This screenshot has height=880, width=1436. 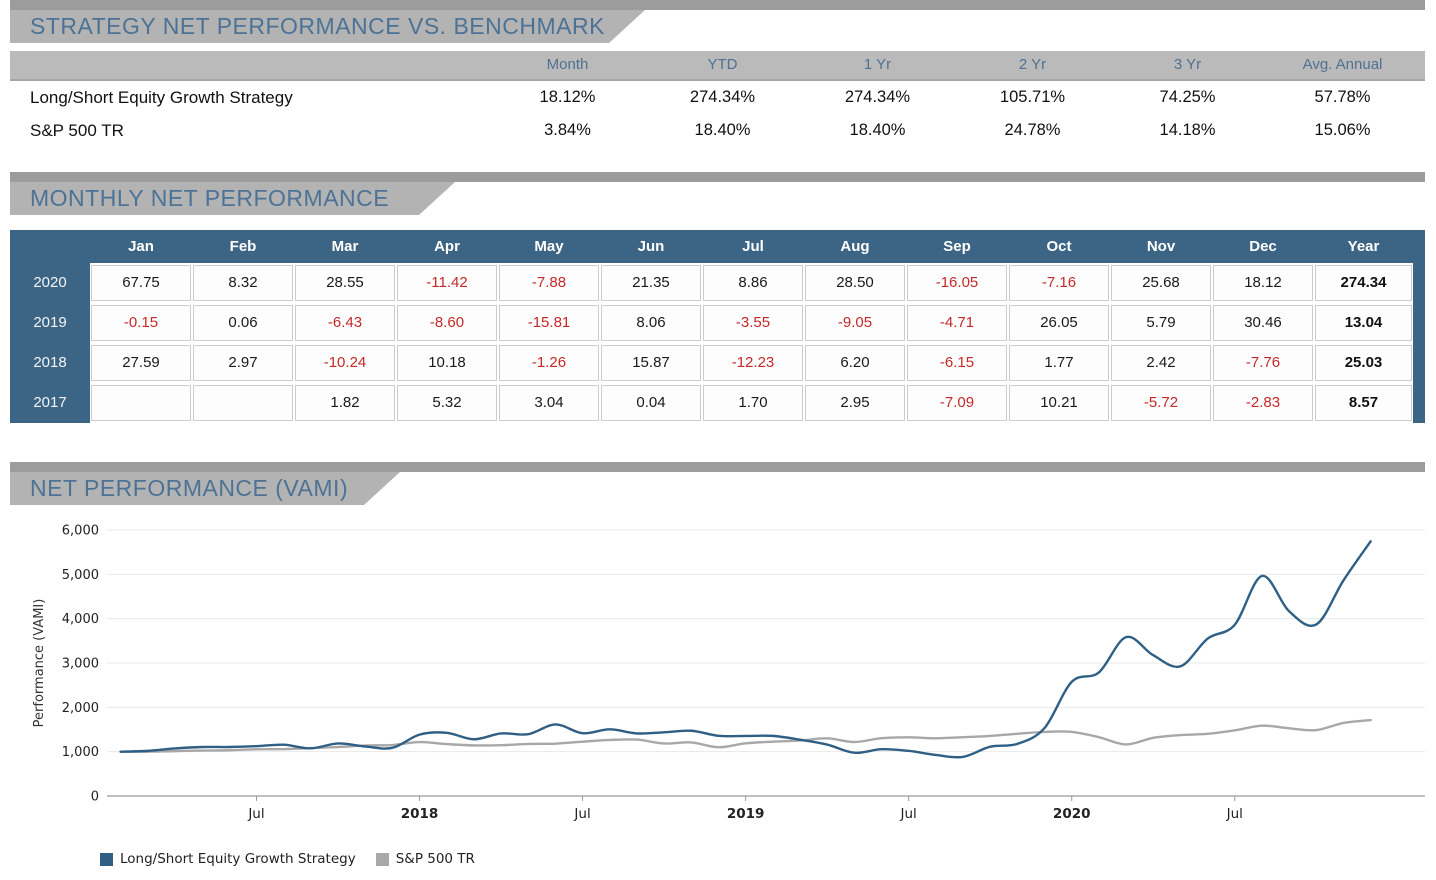 What do you see at coordinates (141, 403) in the screenshot?
I see `month-value-cell` at bounding box center [141, 403].